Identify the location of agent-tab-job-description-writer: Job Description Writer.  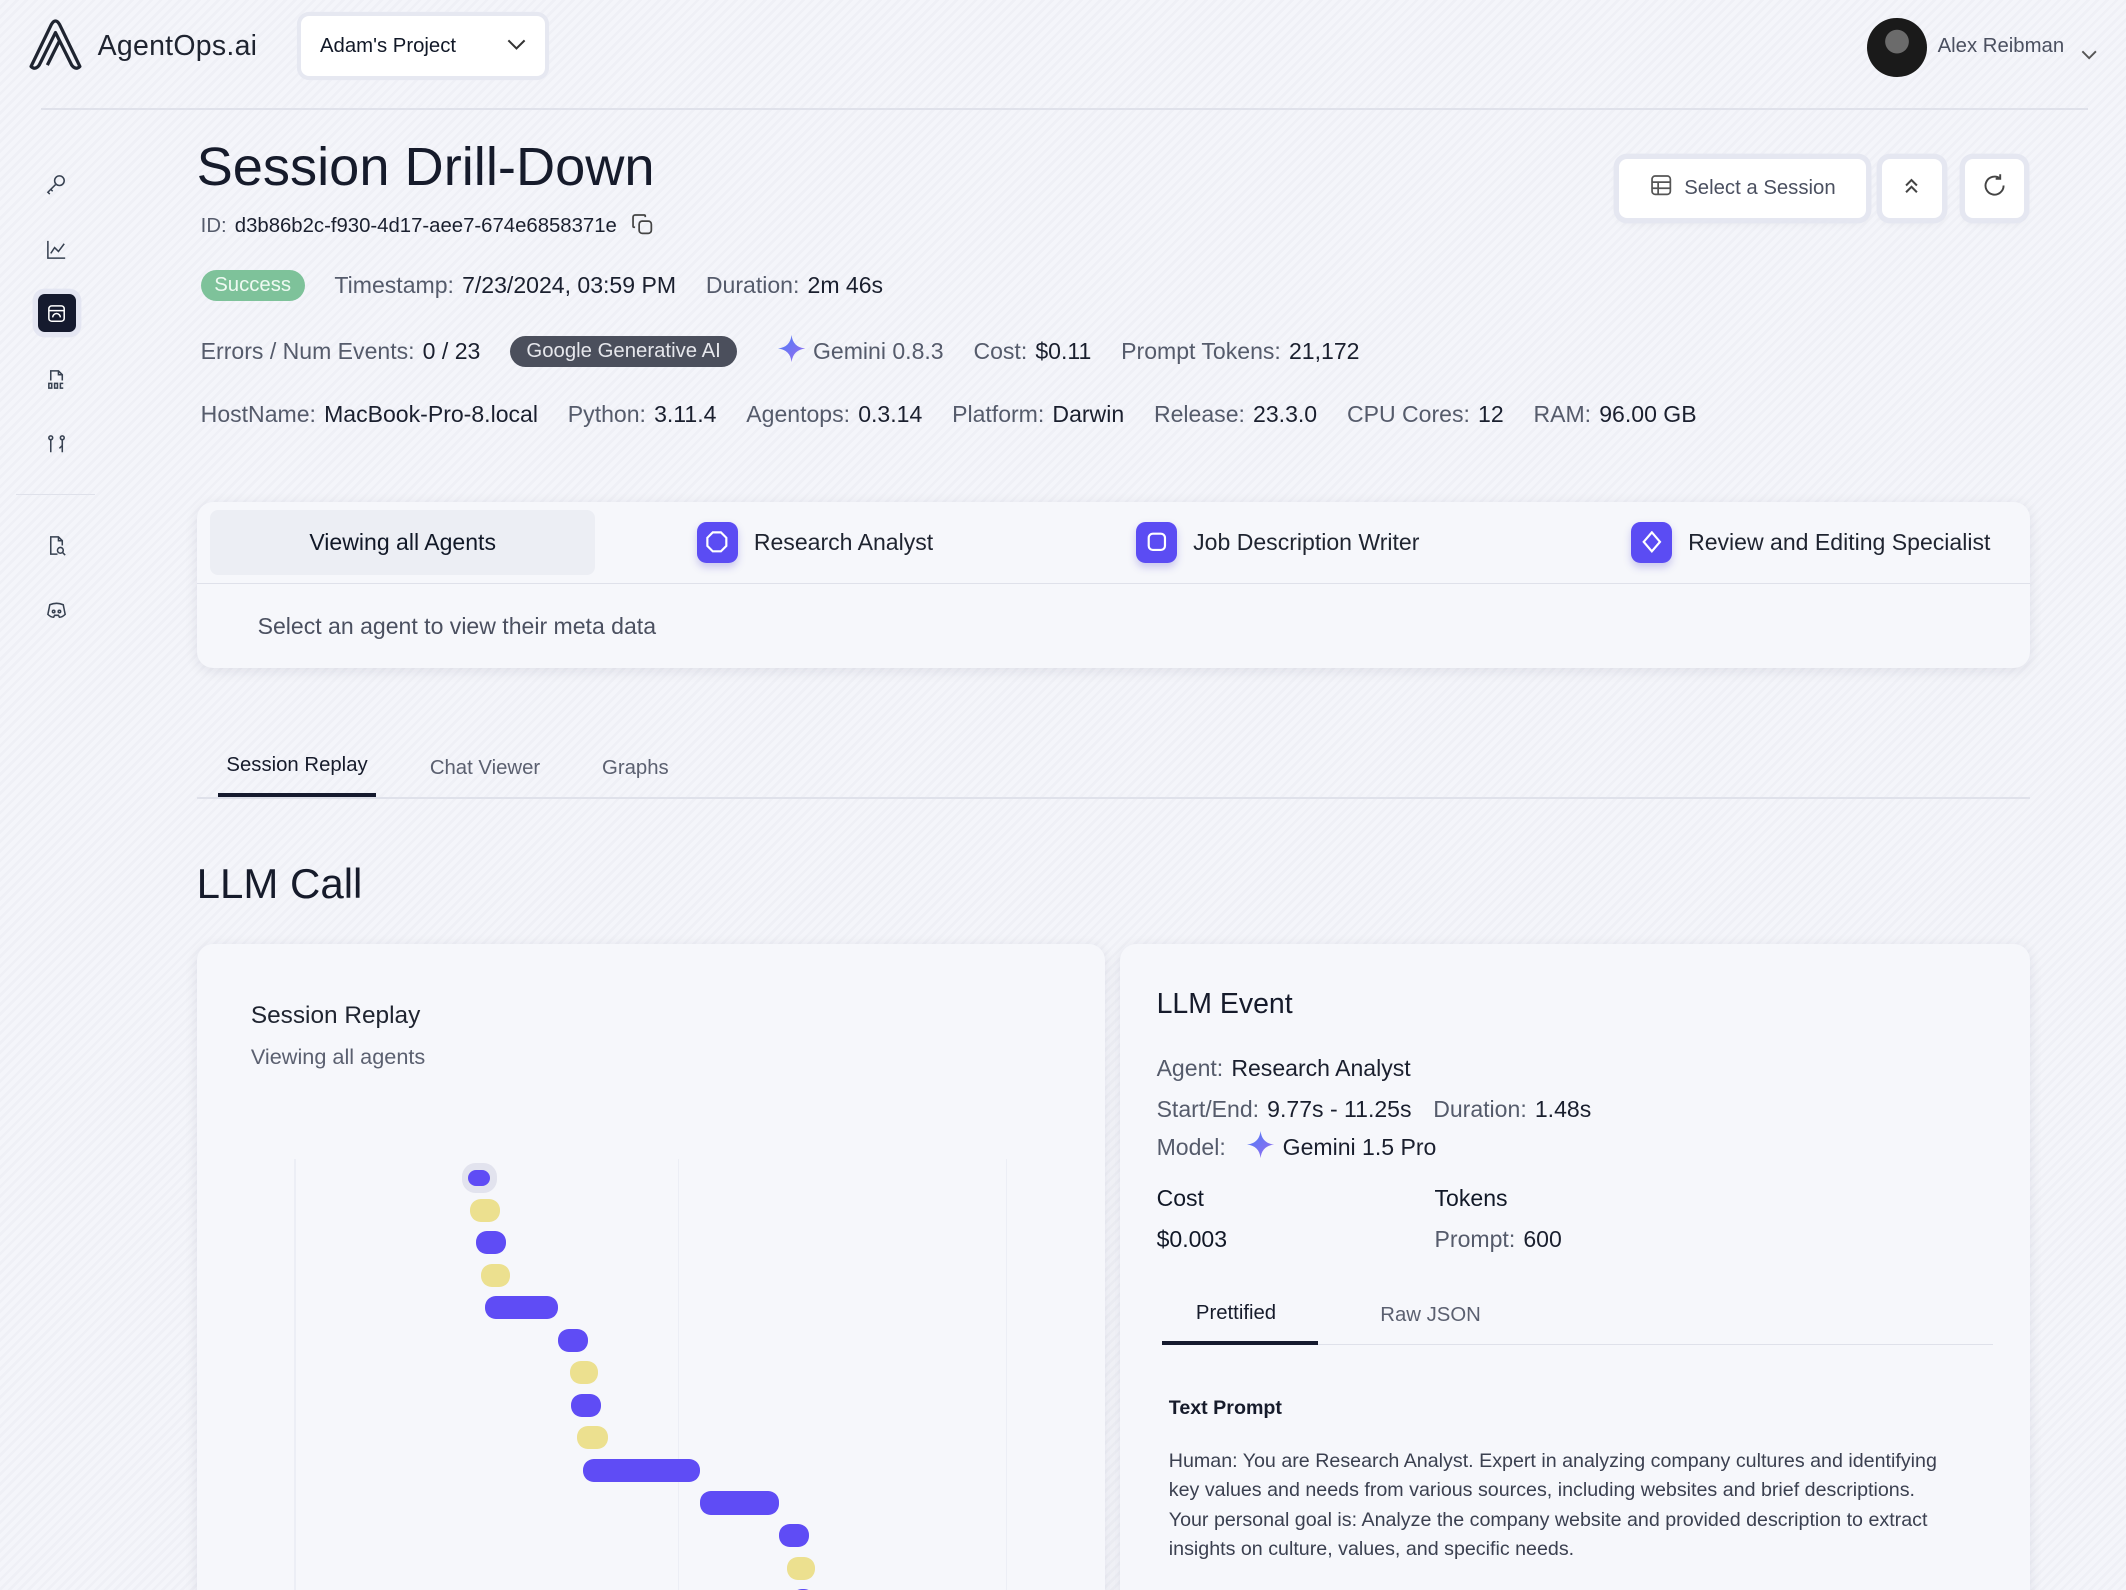
(1277, 542).